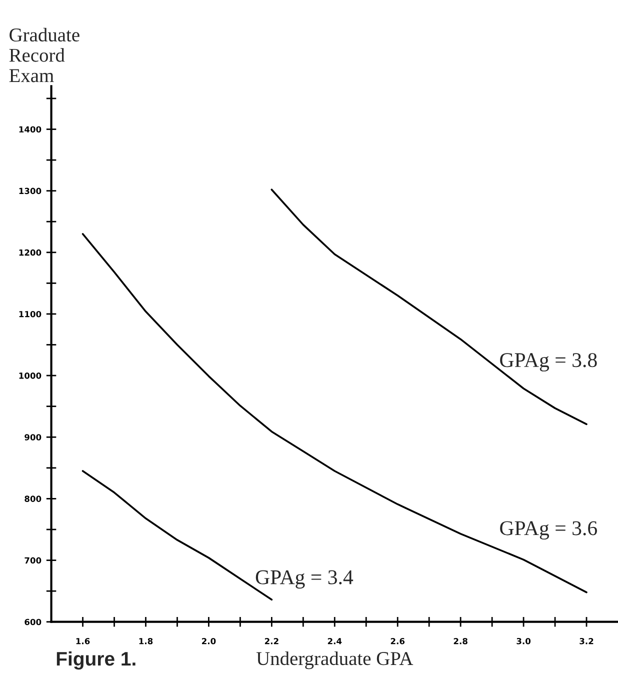 The height and width of the screenshot is (673, 618). I want to click on x-tick-label: 2.2, so click(271, 641).